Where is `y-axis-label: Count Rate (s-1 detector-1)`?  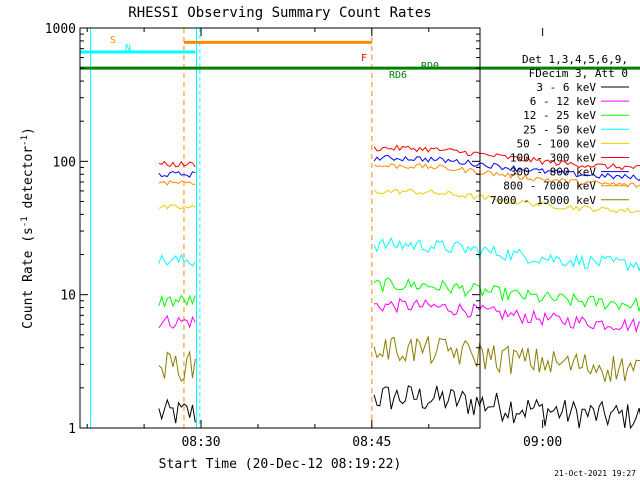 y-axis-label: Count Rate (s-1 detector-1) is located at coordinates (28, 228).